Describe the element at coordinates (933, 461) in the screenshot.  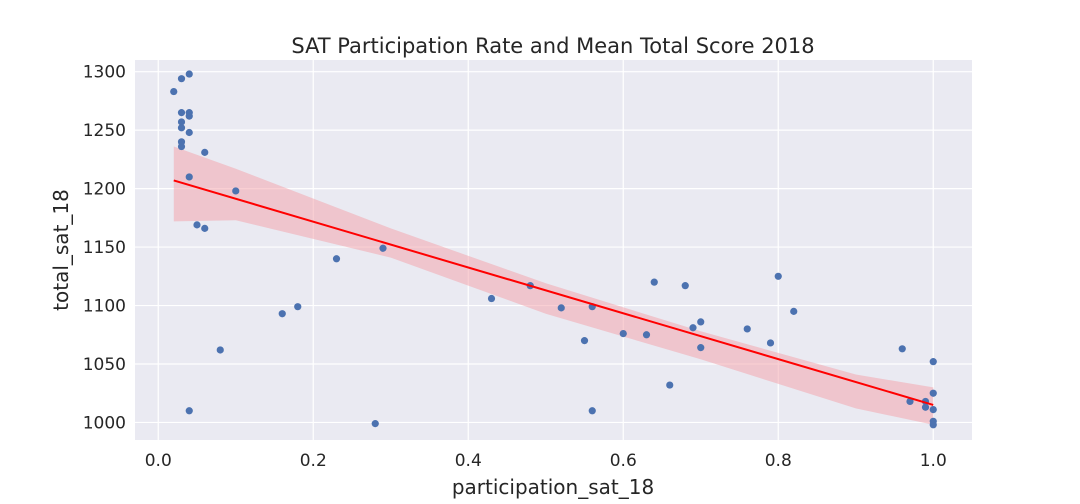
I see `x-tick-label: 1.0` at that location.